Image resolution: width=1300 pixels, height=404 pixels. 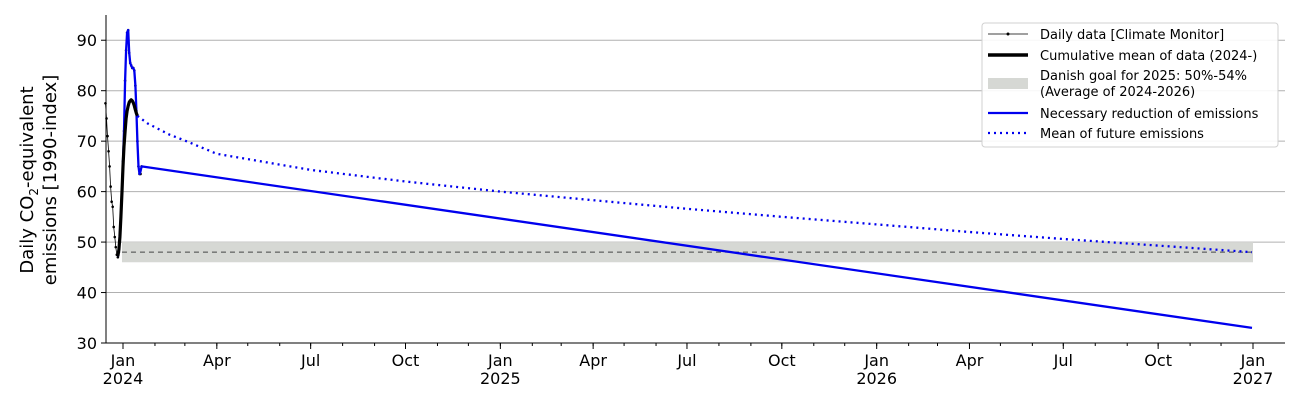 I want to click on x-tick-label-2026-10-01: Oct, so click(x=1158, y=360).